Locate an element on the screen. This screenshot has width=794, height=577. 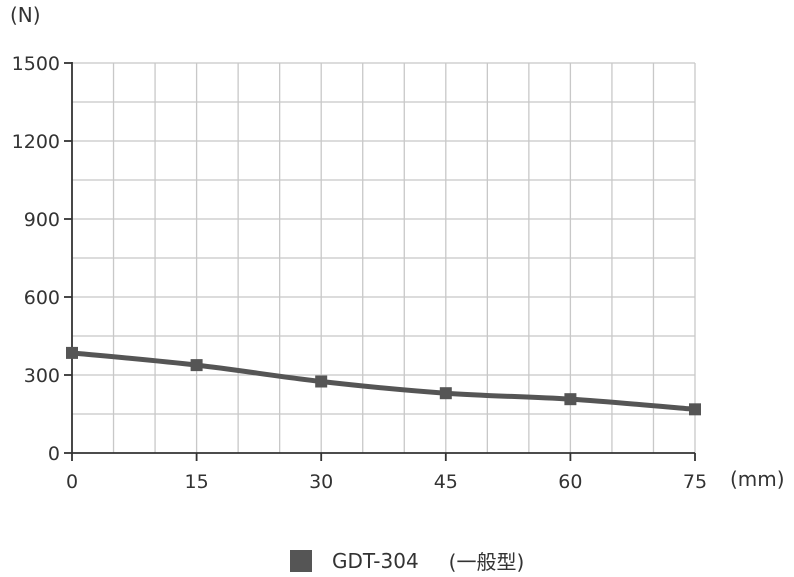
y-tick-label: 300 is located at coordinates (42, 376).